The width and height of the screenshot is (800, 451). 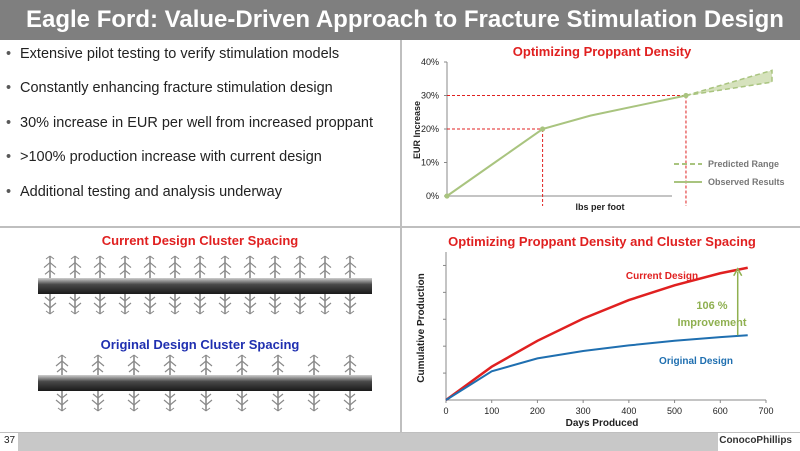 I want to click on chart2-x-tick-label: 300, so click(x=583, y=411).